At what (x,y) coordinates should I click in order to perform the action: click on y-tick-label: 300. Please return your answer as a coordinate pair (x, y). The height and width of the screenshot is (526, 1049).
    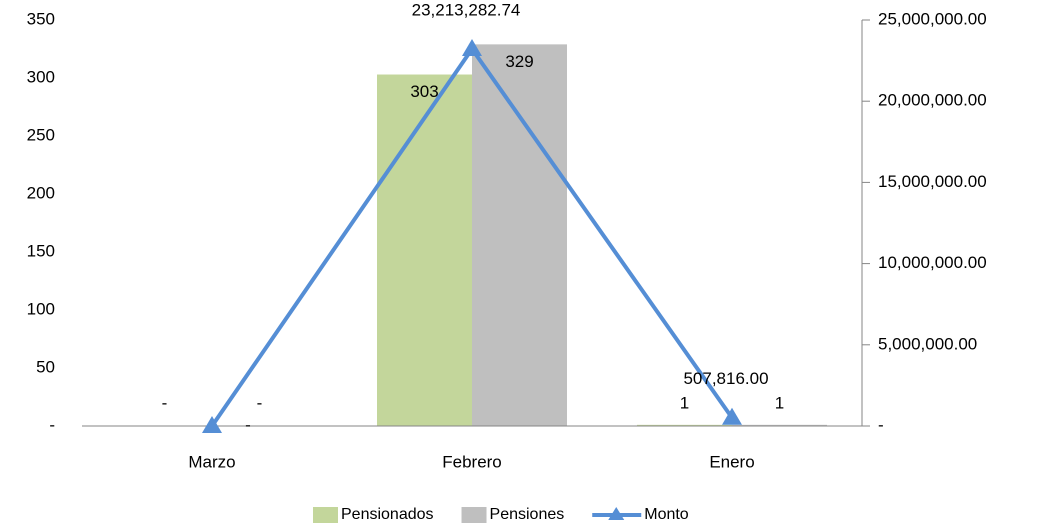
    Looking at the image, I should click on (41, 76).